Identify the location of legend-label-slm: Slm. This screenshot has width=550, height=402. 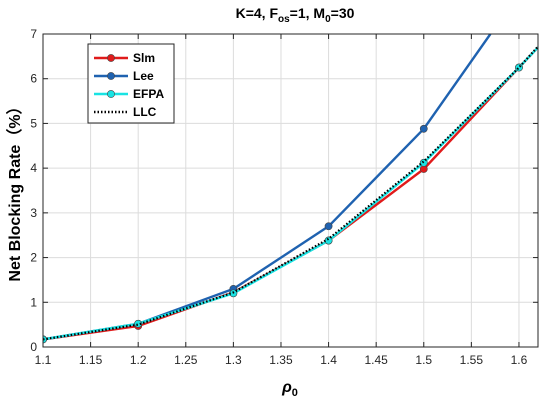
(144, 58).